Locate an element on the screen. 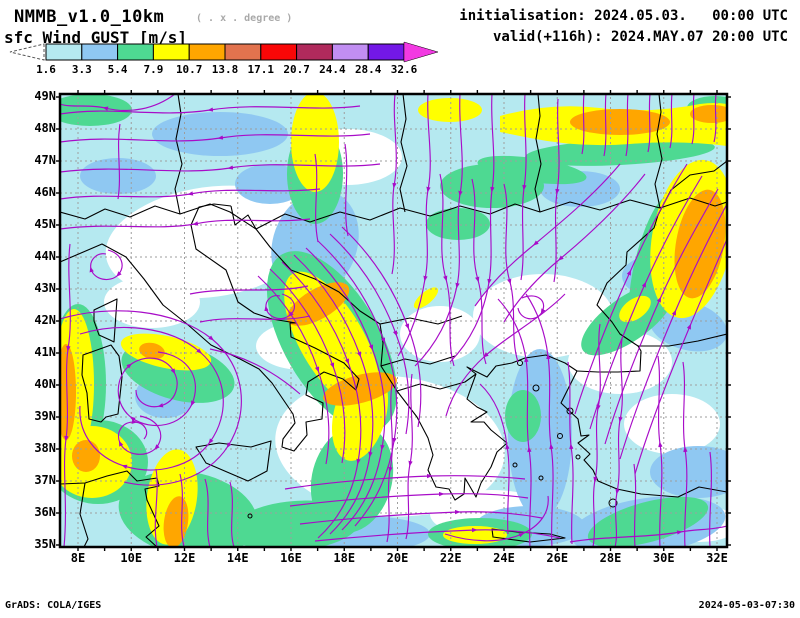 The image size is (800, 618). lon-label: 32E is located at coordinates (717, 558).